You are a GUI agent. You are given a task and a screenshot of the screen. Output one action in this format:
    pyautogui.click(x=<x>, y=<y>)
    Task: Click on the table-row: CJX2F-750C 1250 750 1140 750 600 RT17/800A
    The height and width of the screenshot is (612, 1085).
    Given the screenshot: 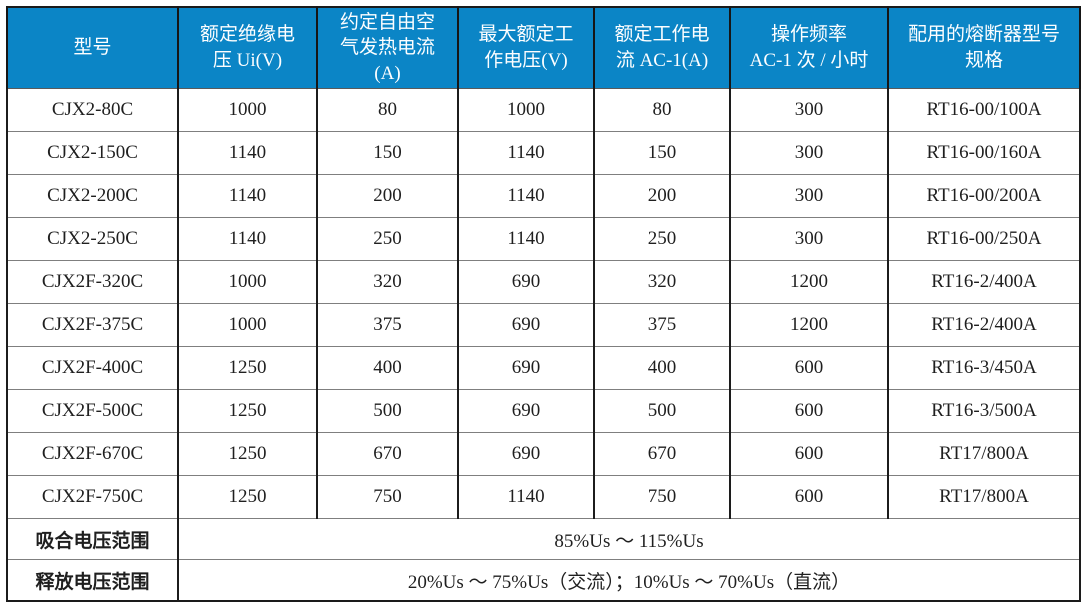 What is the action you would take?
    pyautogui.click(x=543, y=497)
    